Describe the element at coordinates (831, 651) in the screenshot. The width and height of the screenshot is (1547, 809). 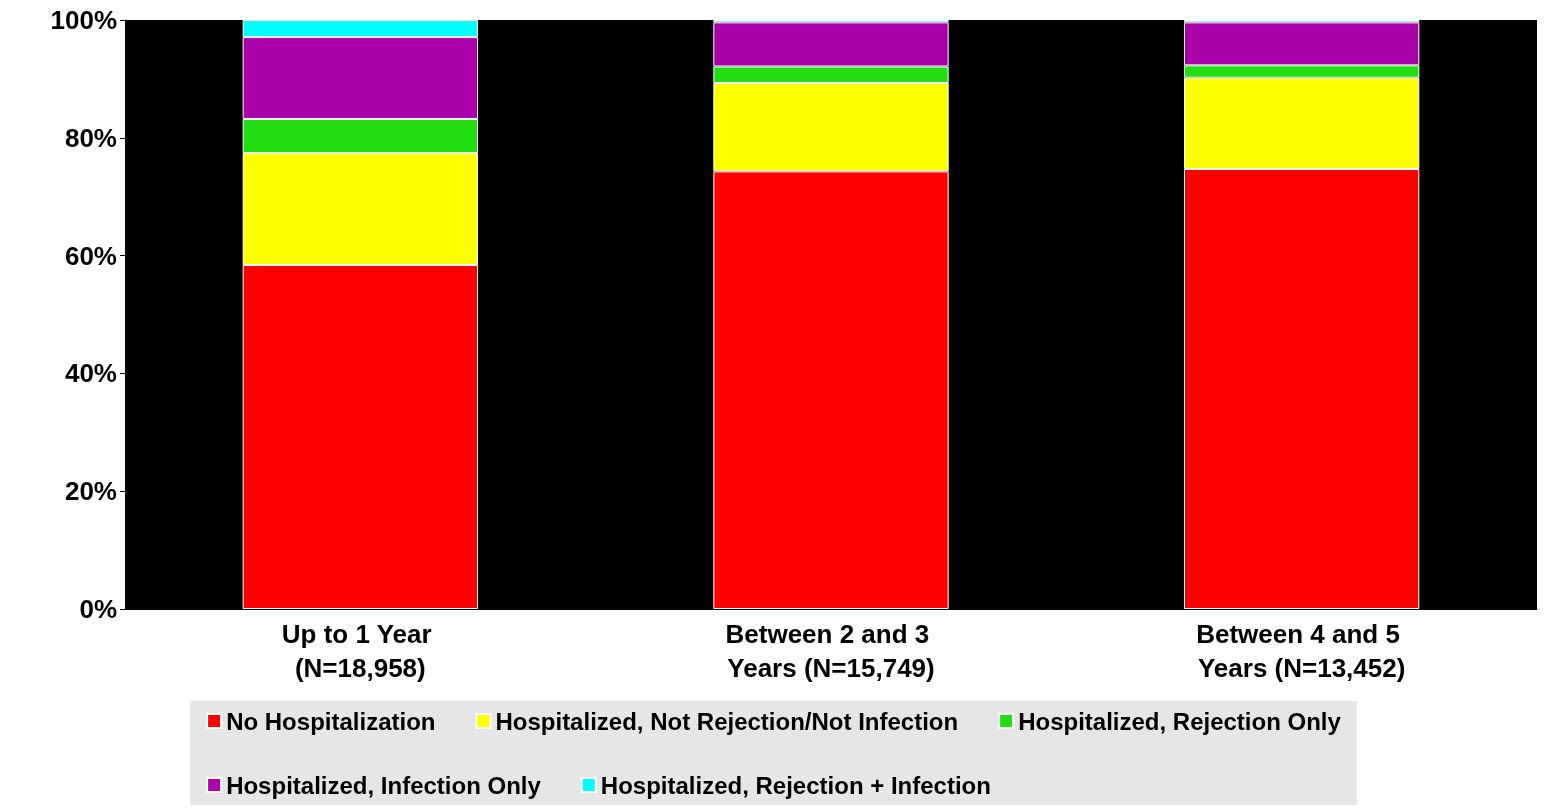
I see `x-tick-label: Between 2 and 3 Years (N=15,749)` at that location.